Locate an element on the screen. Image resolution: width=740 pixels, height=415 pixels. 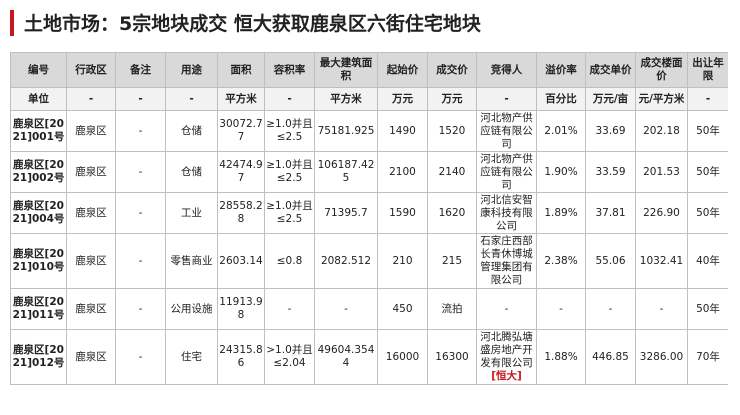
cell-unit-price: 33.59 is located at coordinates (610, 172).